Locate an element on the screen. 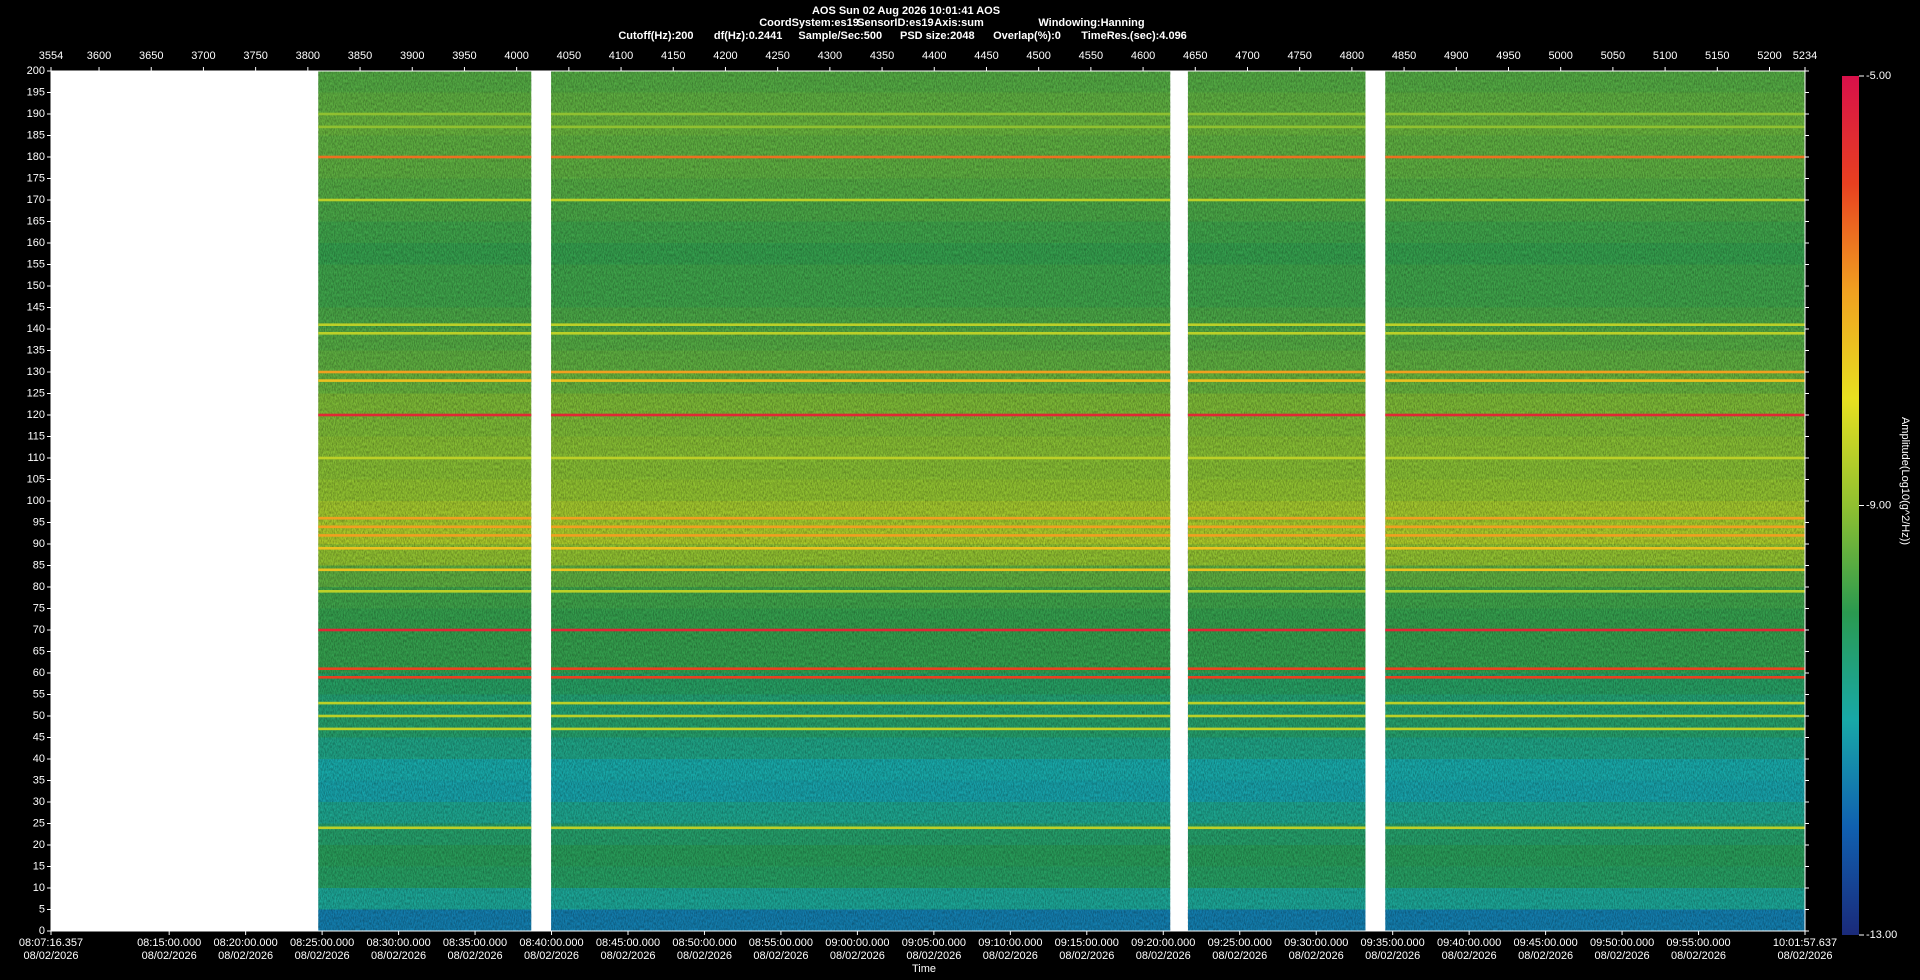 Image resolution: width=1920 pixels, height=980 pixels. x-tick-label: 3600 is located at coordinates (99, 56).